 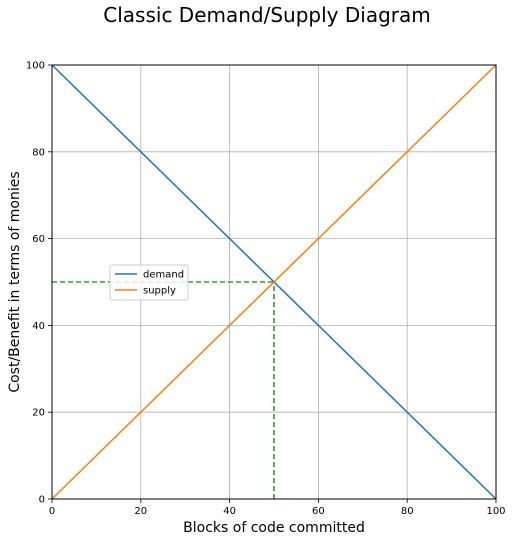 I want to click on legend: demand supply, so click(x=149, y=282).